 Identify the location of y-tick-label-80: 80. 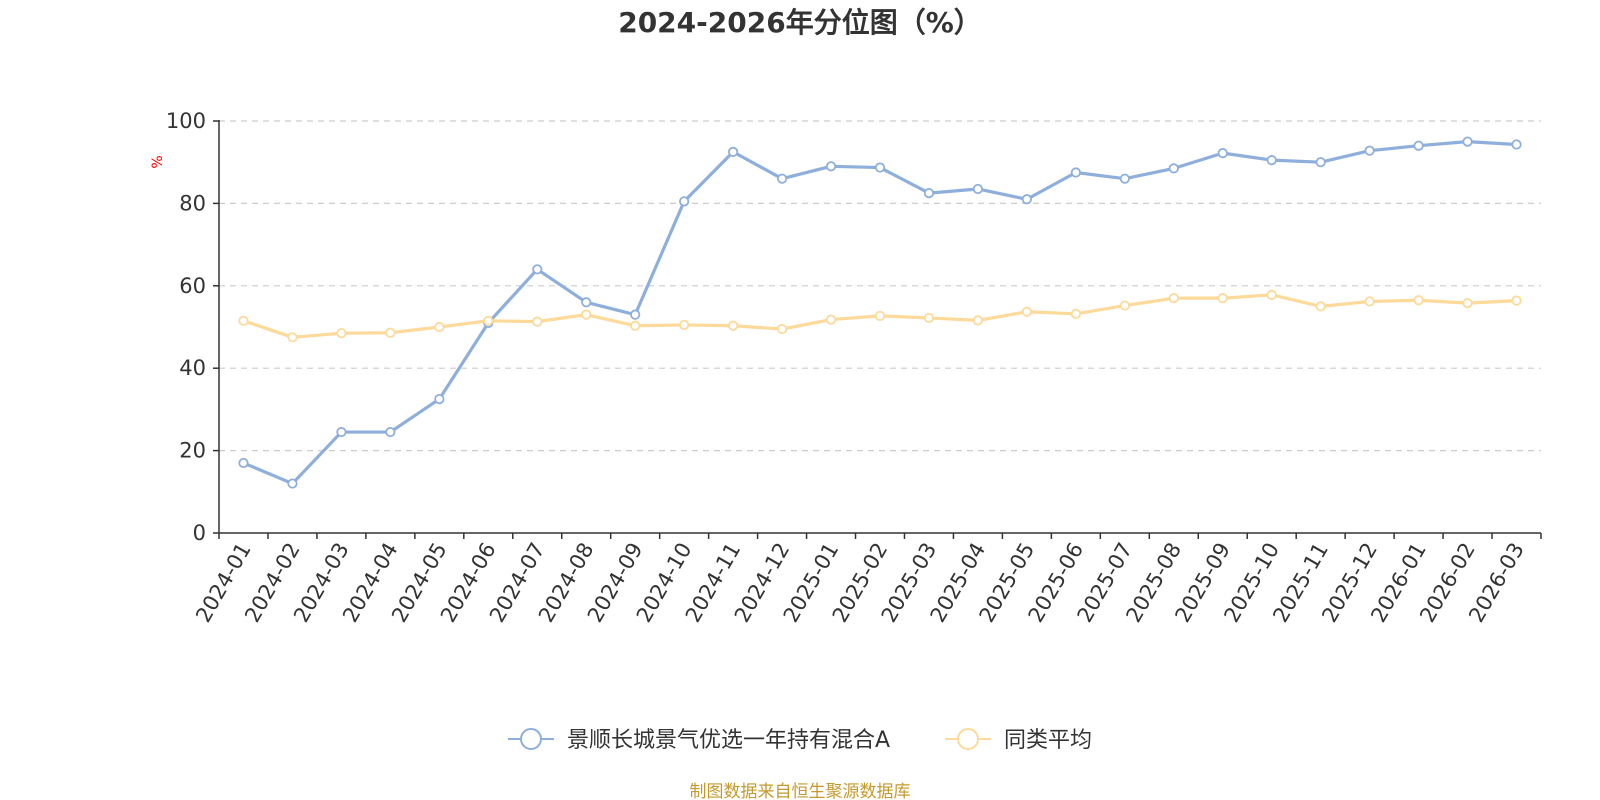
(192, 203).